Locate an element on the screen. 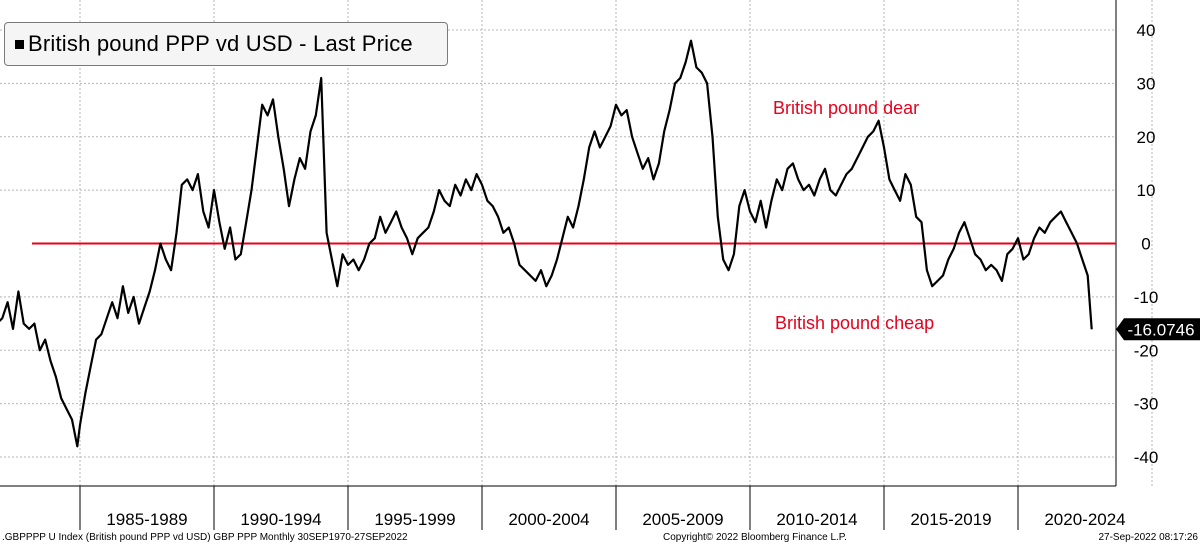  y-tick-label: -10 is located at coordinates (1146, 297).